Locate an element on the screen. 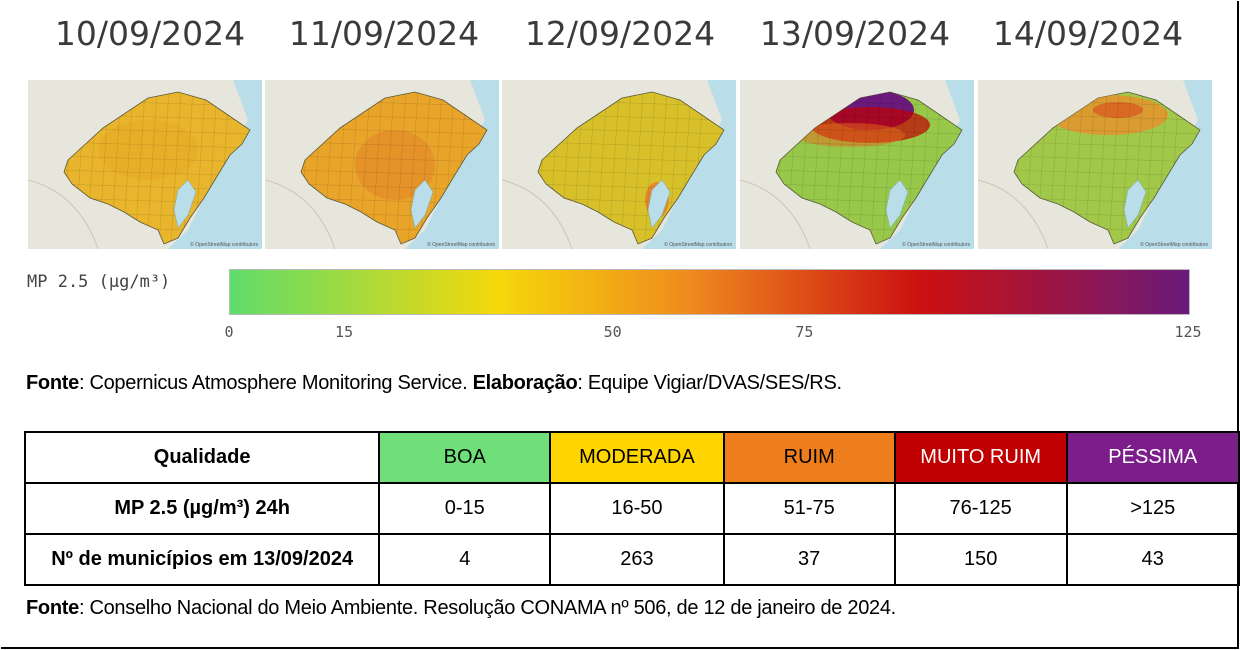 The image size is (1240, 650). quality-header: Qualidade is located at coordinates (202, 457).